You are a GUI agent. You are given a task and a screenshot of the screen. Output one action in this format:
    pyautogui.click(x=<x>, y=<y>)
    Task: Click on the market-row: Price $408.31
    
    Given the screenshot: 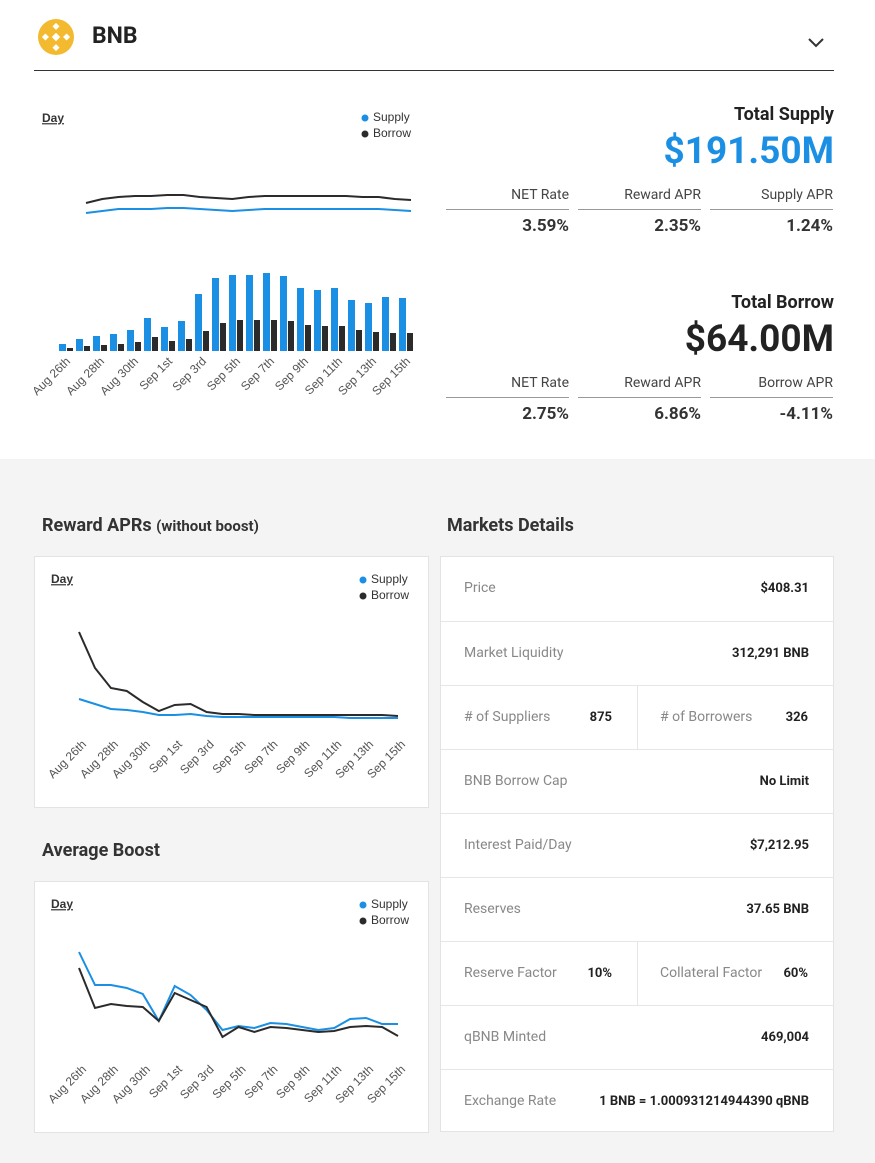 What is the action you would take?
    pyautogui.click(x=637, y=589)
    